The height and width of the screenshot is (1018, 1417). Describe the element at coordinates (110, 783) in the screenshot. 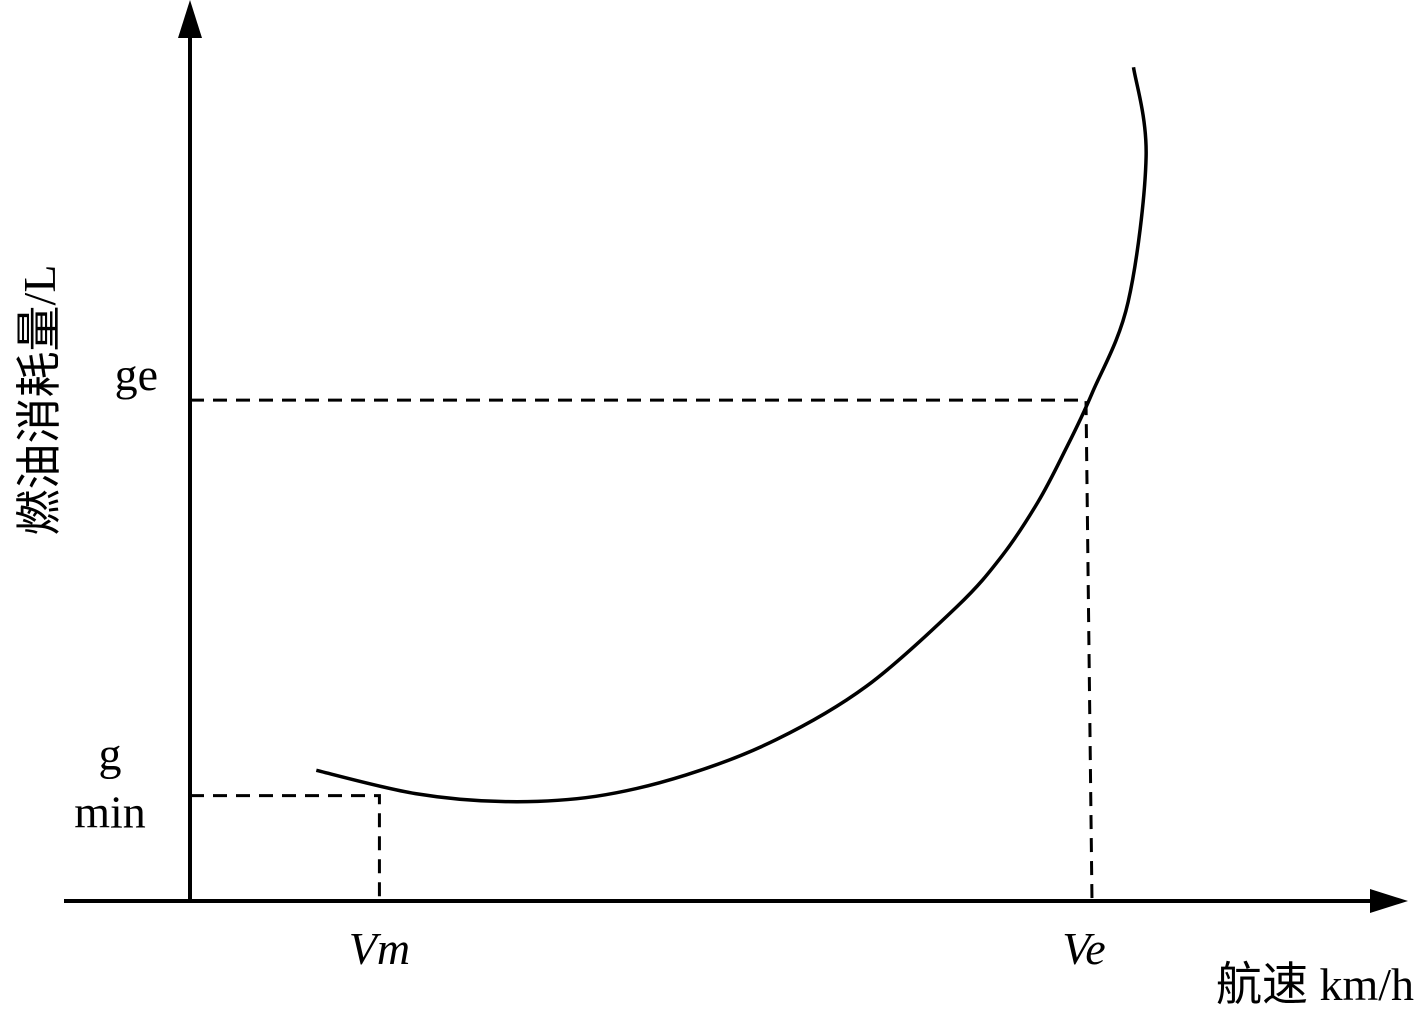

I see `y-tick-gmin: g min` at that location.